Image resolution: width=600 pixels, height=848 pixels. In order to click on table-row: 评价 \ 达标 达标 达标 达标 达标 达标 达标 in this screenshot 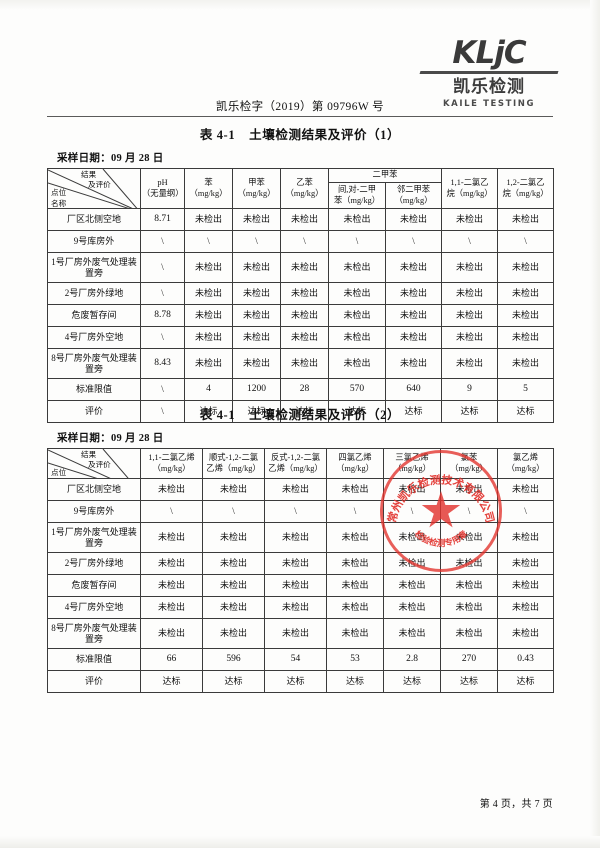, I will do `click(300, 411)`.